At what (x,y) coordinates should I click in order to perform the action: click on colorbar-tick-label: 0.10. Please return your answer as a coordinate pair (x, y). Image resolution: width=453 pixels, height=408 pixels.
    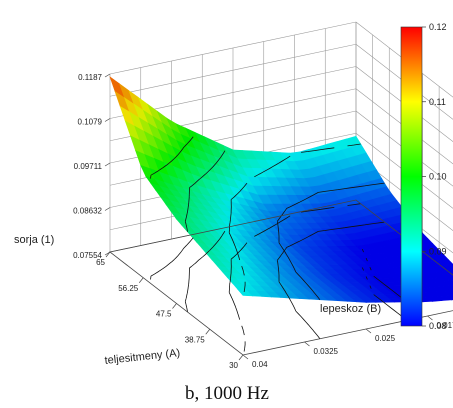
    Looking at the image, I should click on (438, 177).